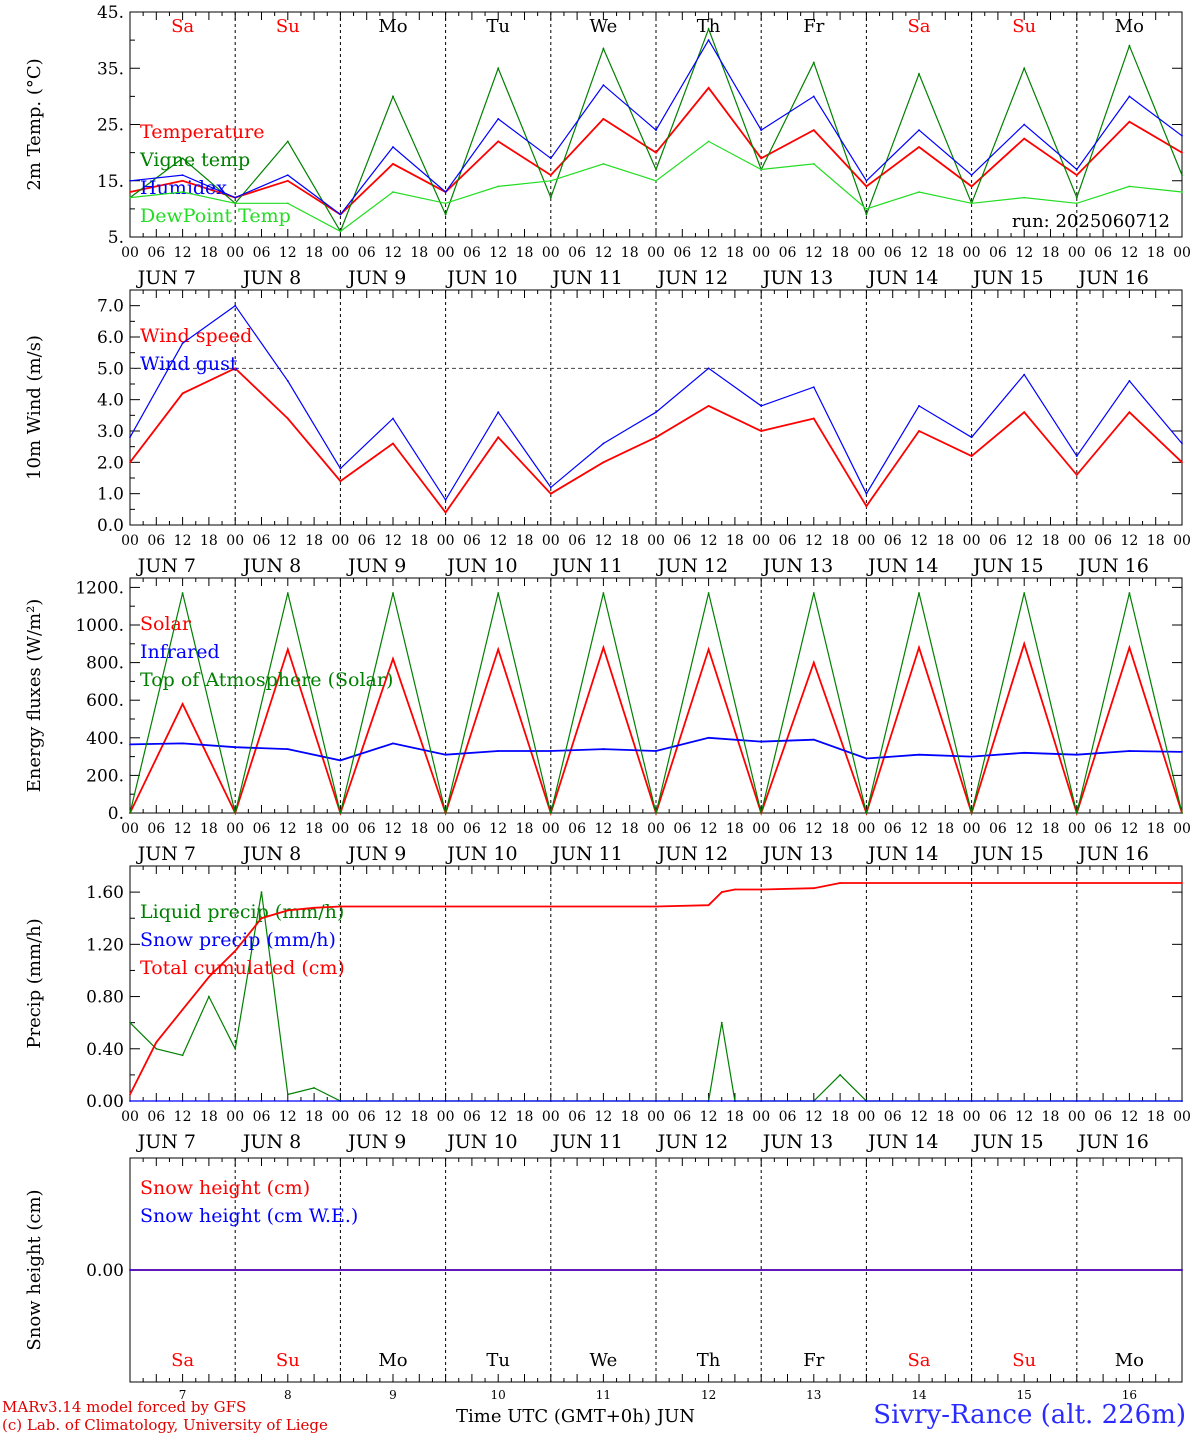 The image size is (1194, 1440). I want to click on date-label: JUN 8, so click(271, 566).